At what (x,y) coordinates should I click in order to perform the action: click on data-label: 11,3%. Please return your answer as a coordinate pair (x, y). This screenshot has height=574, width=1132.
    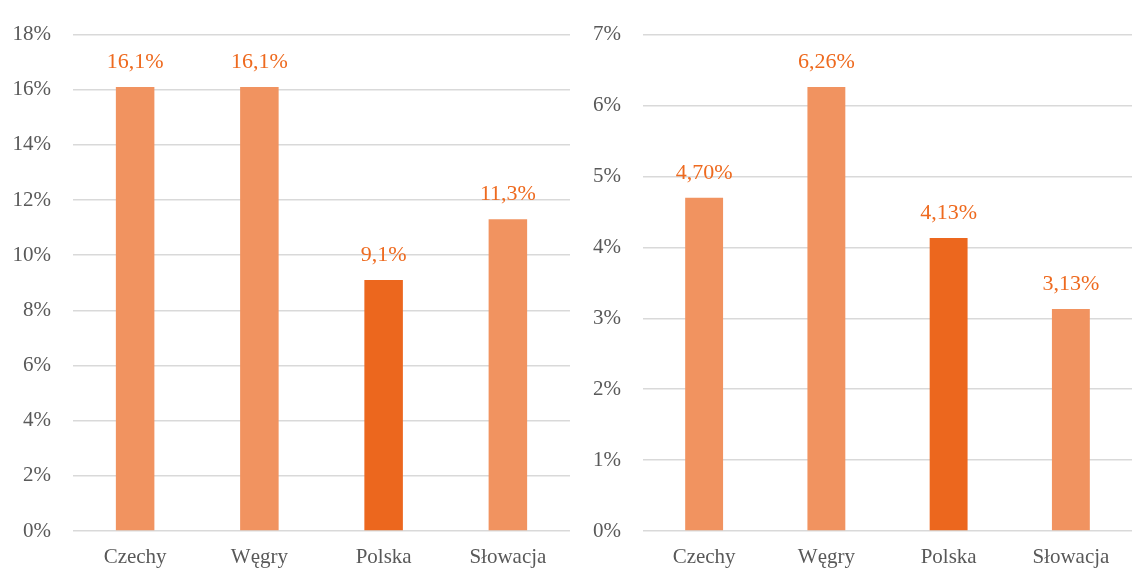
    Looking at the image, I should click on (507, 193).